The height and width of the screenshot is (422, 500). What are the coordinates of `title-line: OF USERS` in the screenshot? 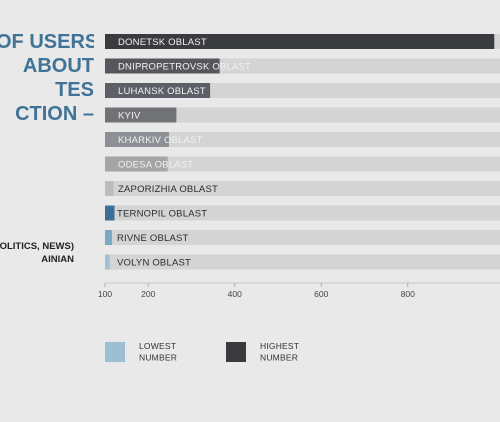 It's located at (47, 42).